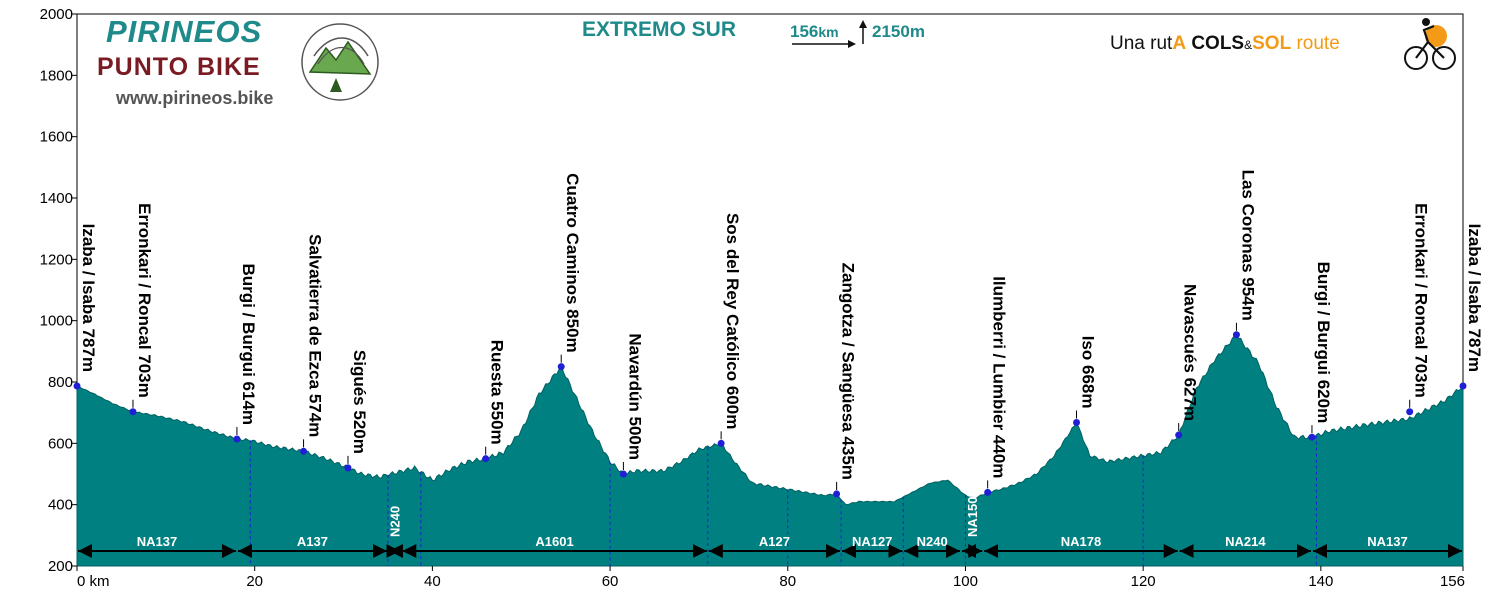 The width and height of the screenshot is (1500, 600). I want to click on y-tick-label: 800, so click(60, 382).